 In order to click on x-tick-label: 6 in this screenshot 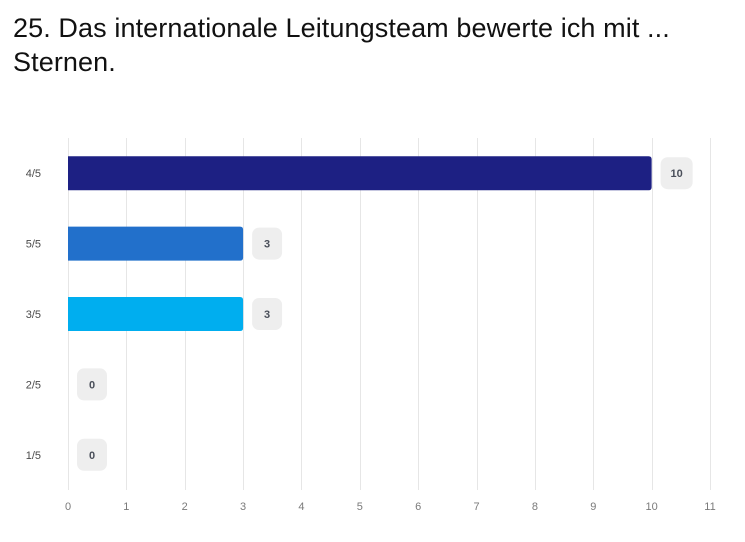, I will do `click(418, 507)`.